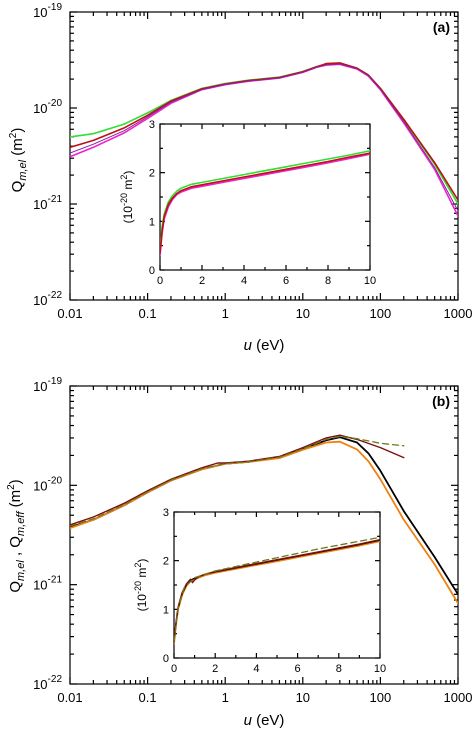 The image size is (474, 732). I want to click on panel-label: (a), so click(441, 27).